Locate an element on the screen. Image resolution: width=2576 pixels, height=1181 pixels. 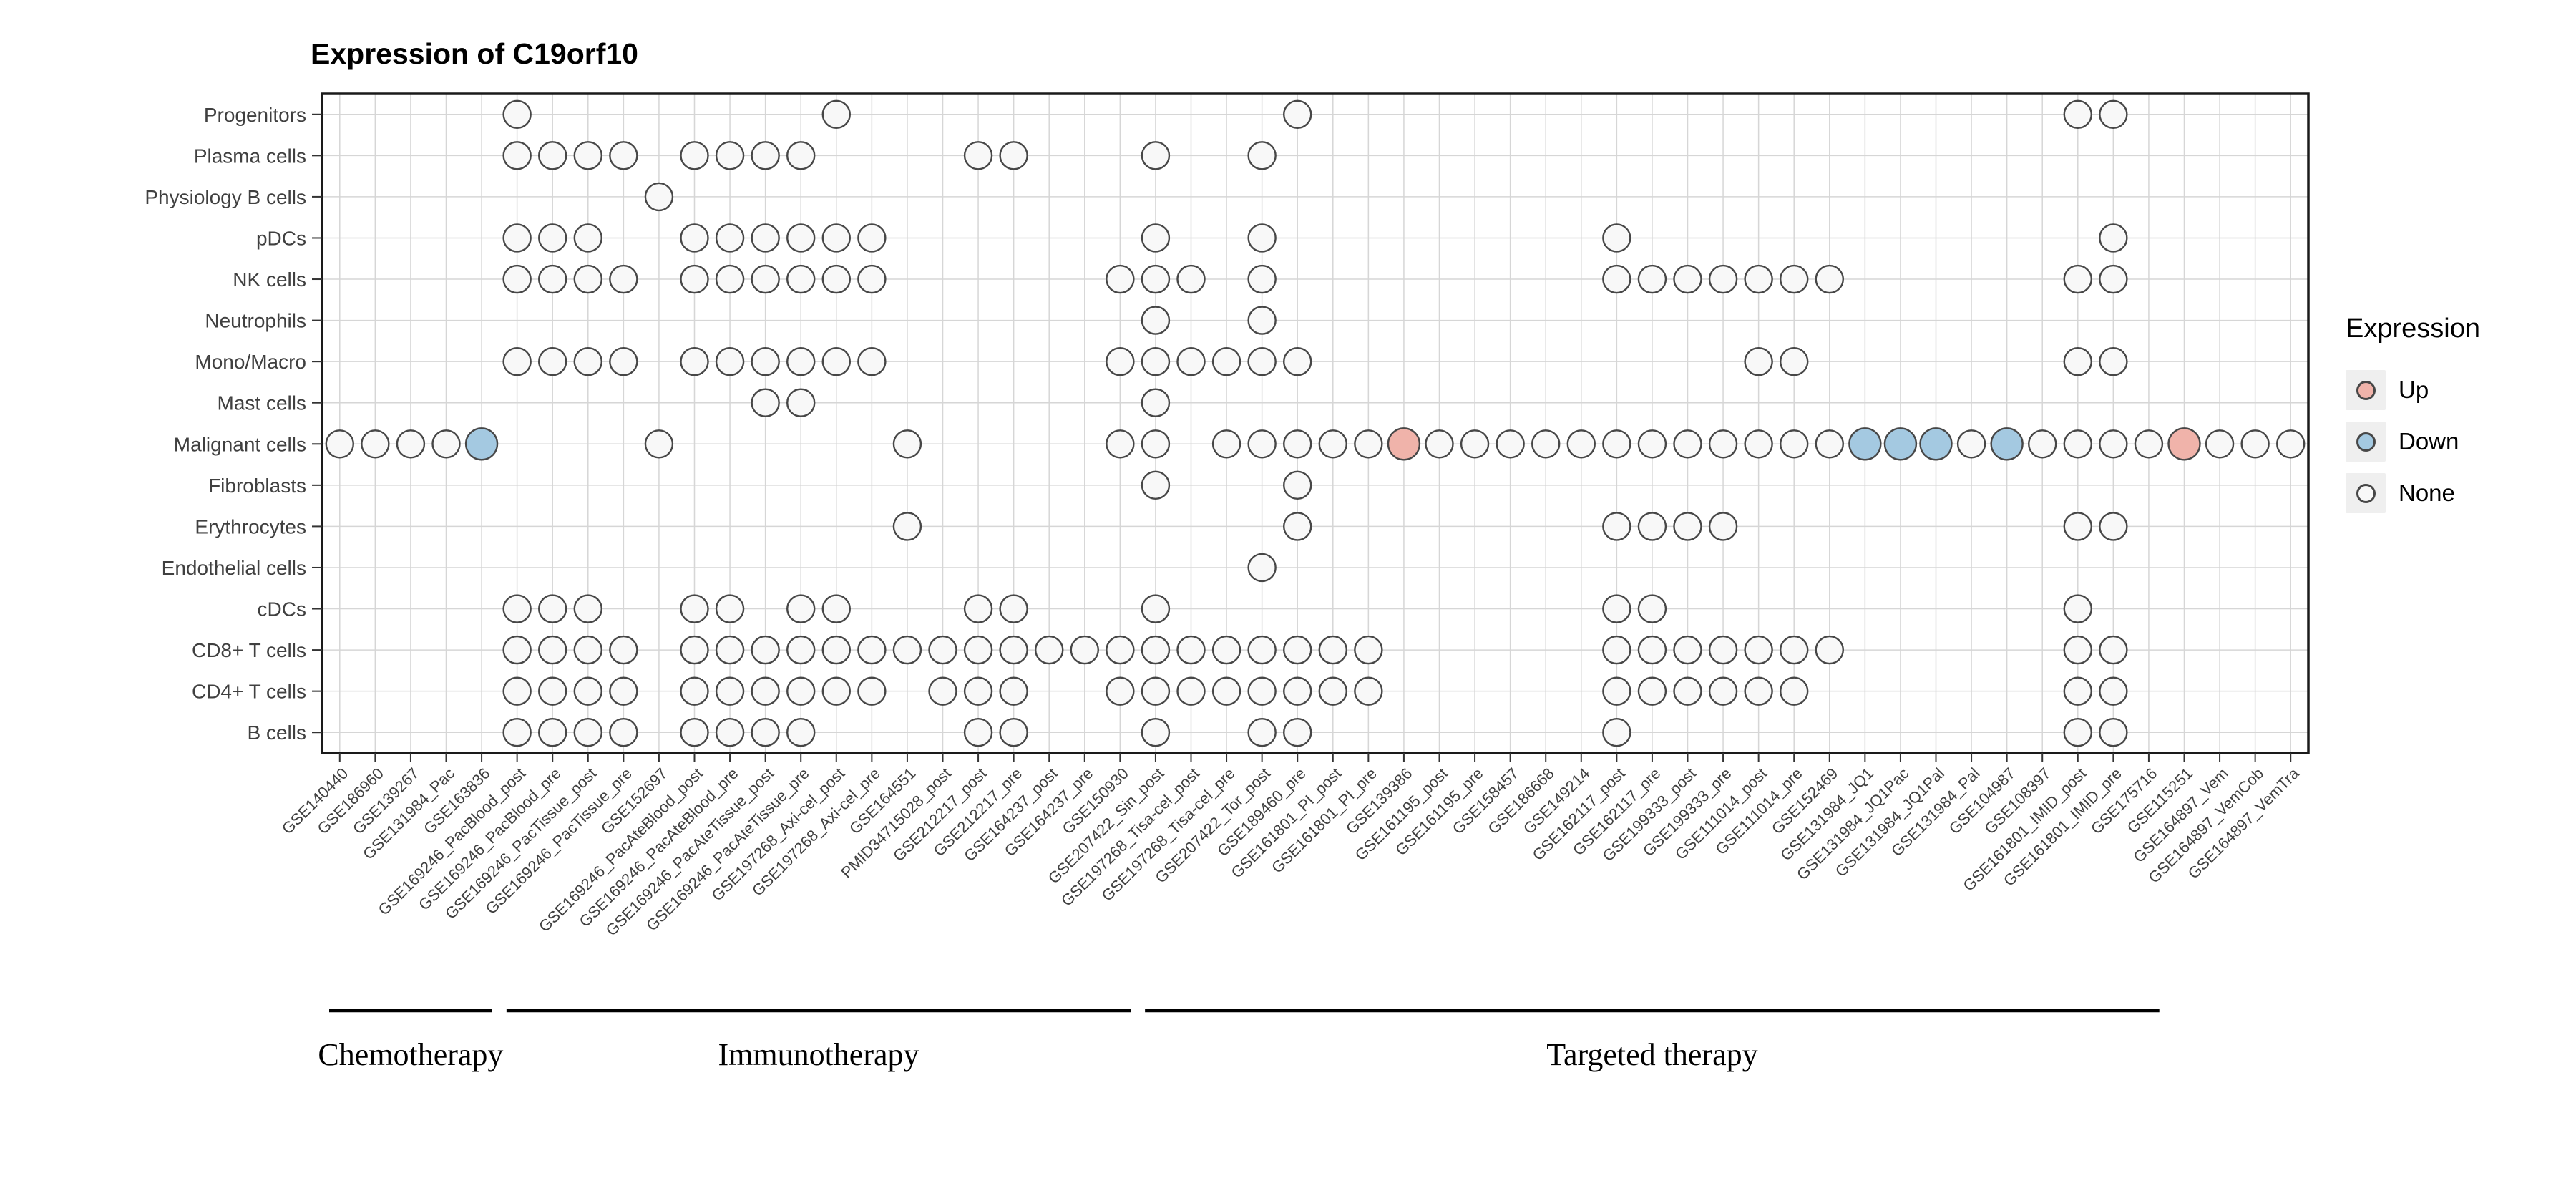
legend-key-none is located at coordinates (2366, 493).